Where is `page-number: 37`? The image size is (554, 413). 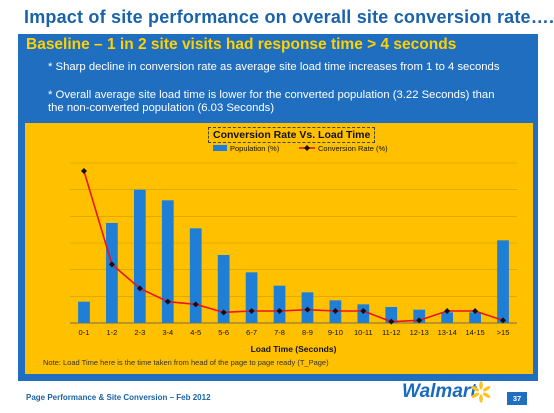
page-number: 37 is located at coordinates (517, 398).